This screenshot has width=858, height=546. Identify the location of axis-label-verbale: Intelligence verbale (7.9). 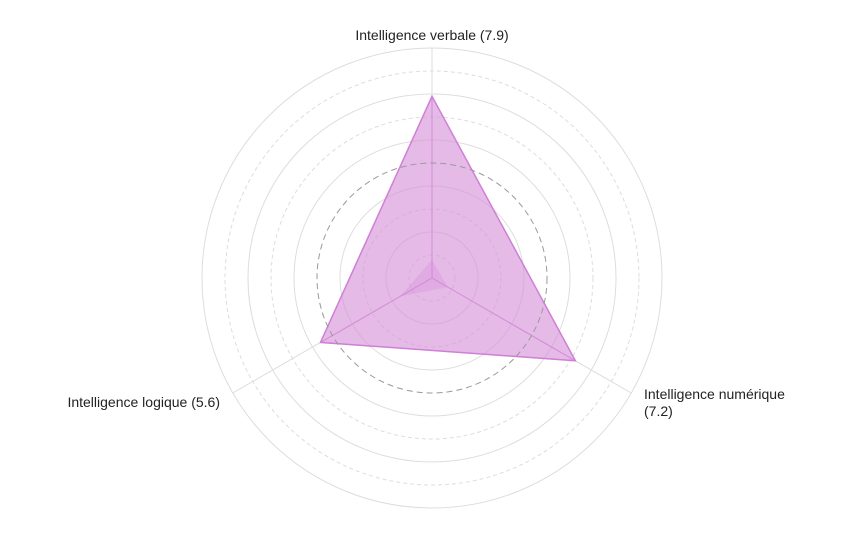
(431, 35).